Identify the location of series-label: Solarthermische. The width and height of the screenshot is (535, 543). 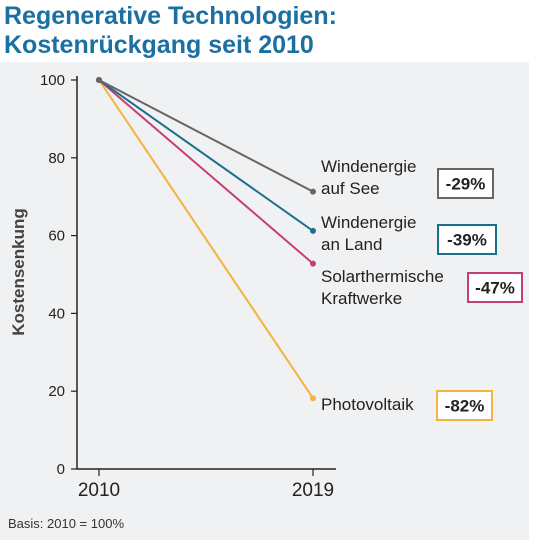
(382, 276).